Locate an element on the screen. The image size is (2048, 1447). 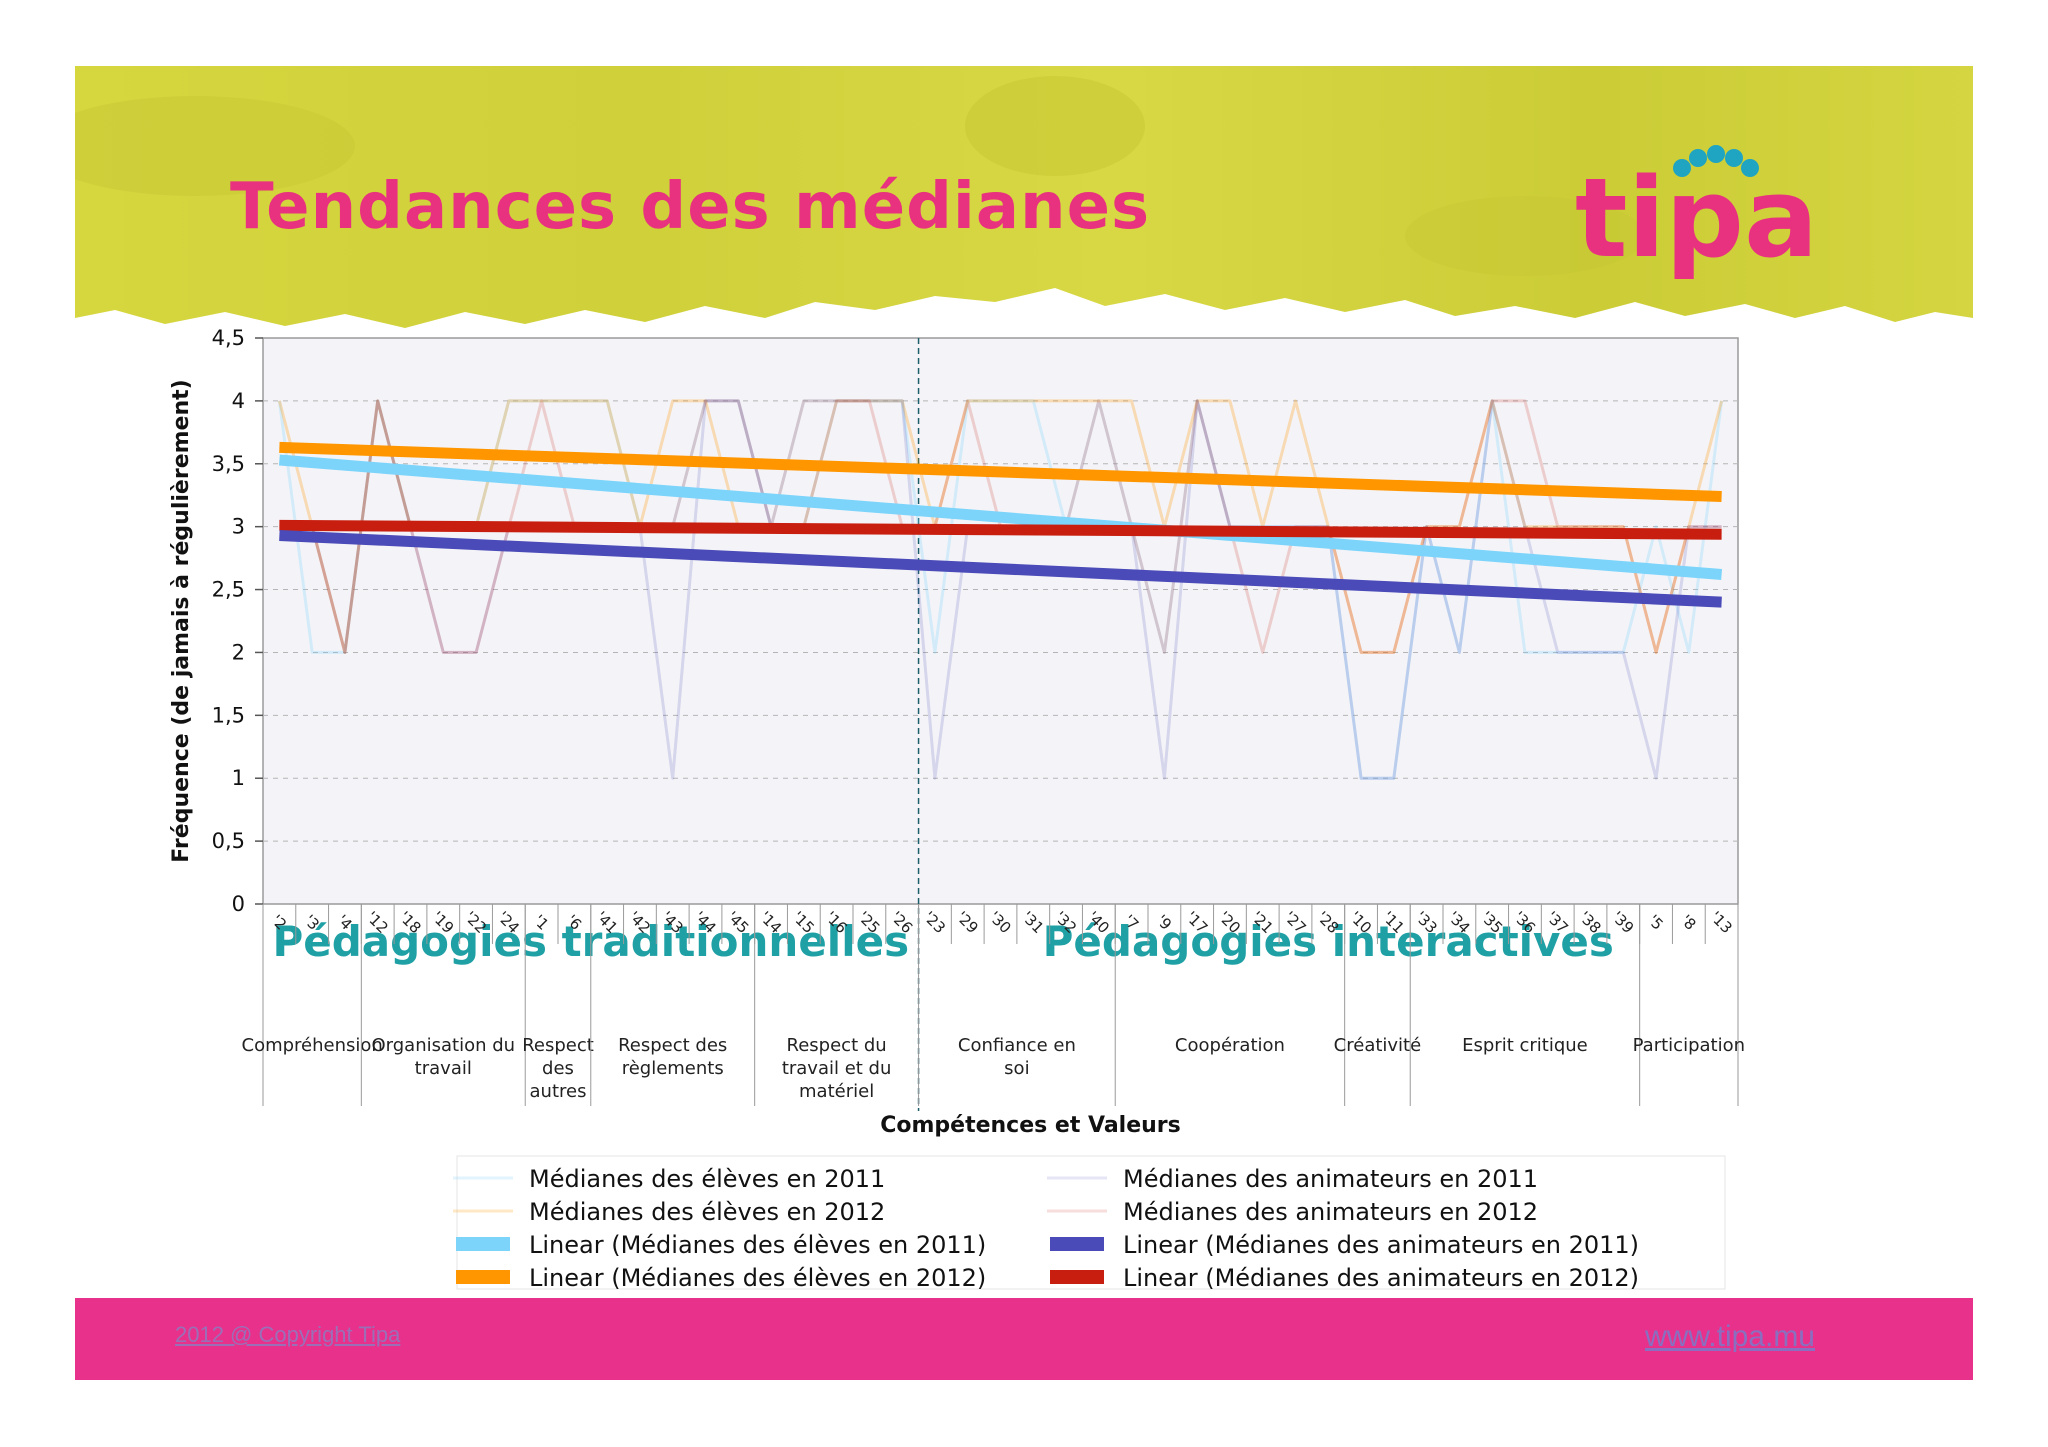
series-line-eleves-2012 is located at coordinates (1000, 526).